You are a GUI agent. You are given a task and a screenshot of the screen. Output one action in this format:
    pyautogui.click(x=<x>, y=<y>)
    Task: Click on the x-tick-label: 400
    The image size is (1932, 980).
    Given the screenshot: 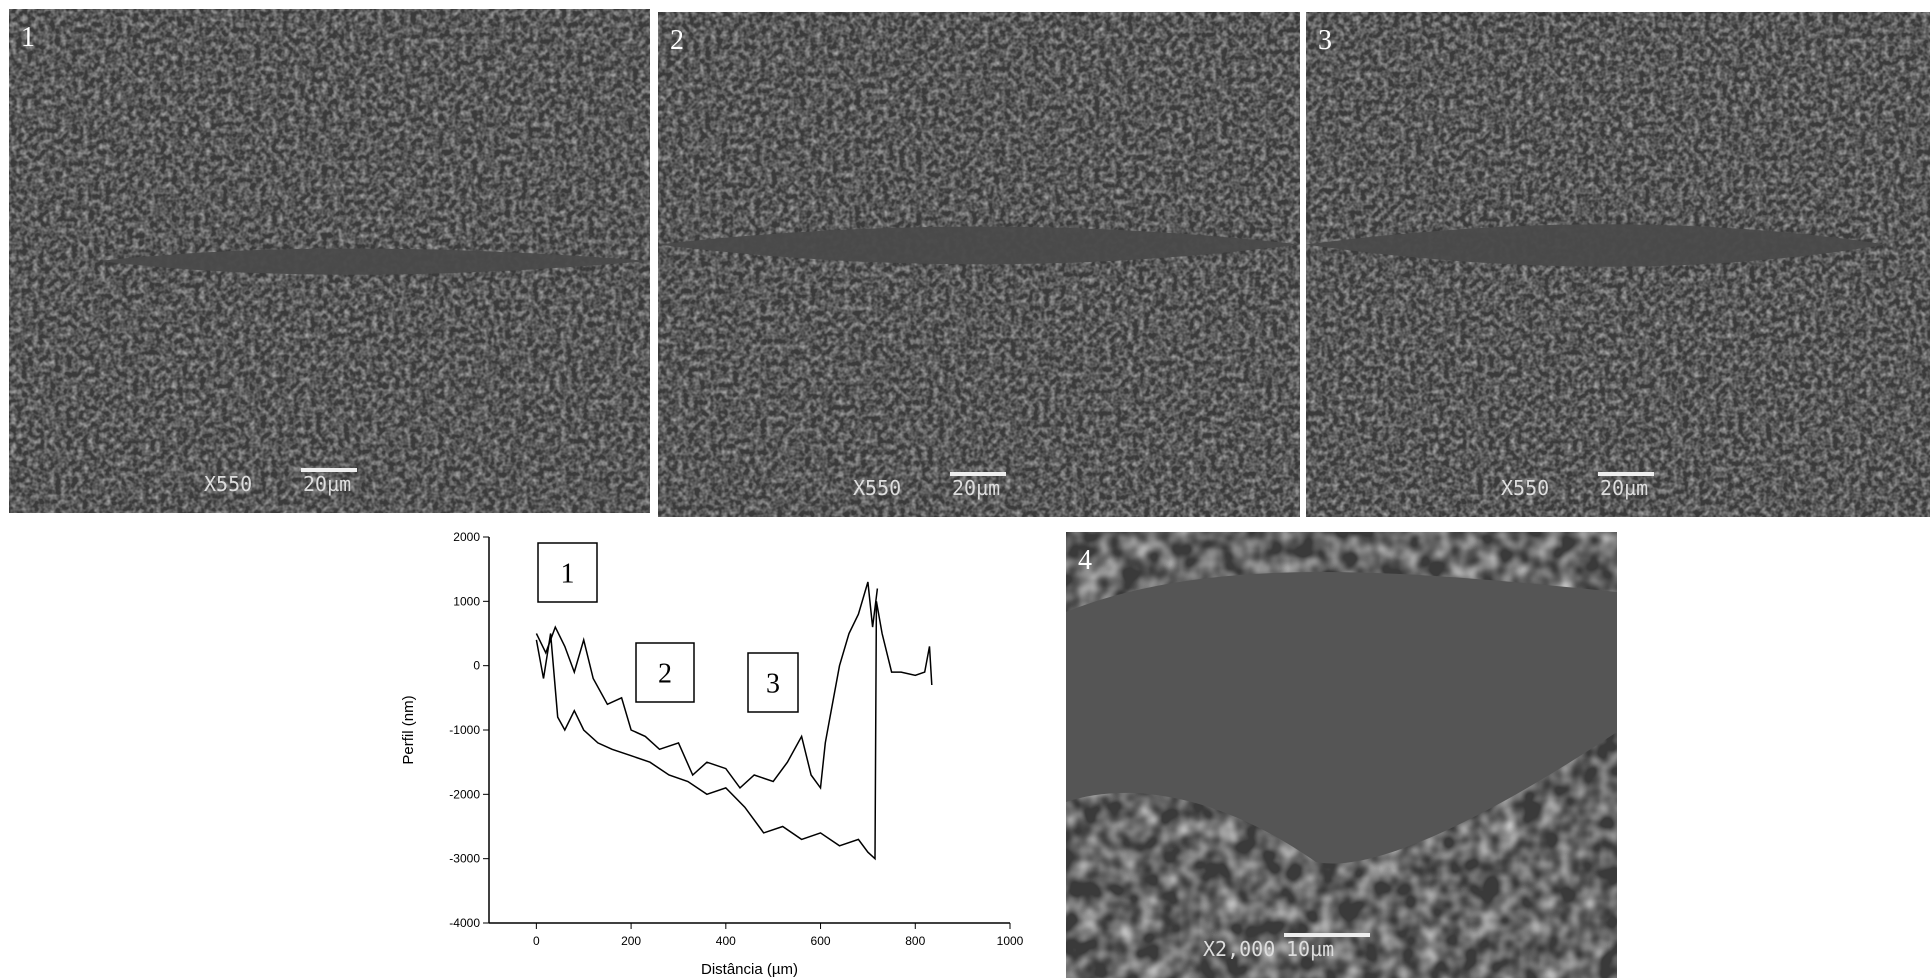 What is the action you would take?
    pyautogui.click(x=726, y=941)
    